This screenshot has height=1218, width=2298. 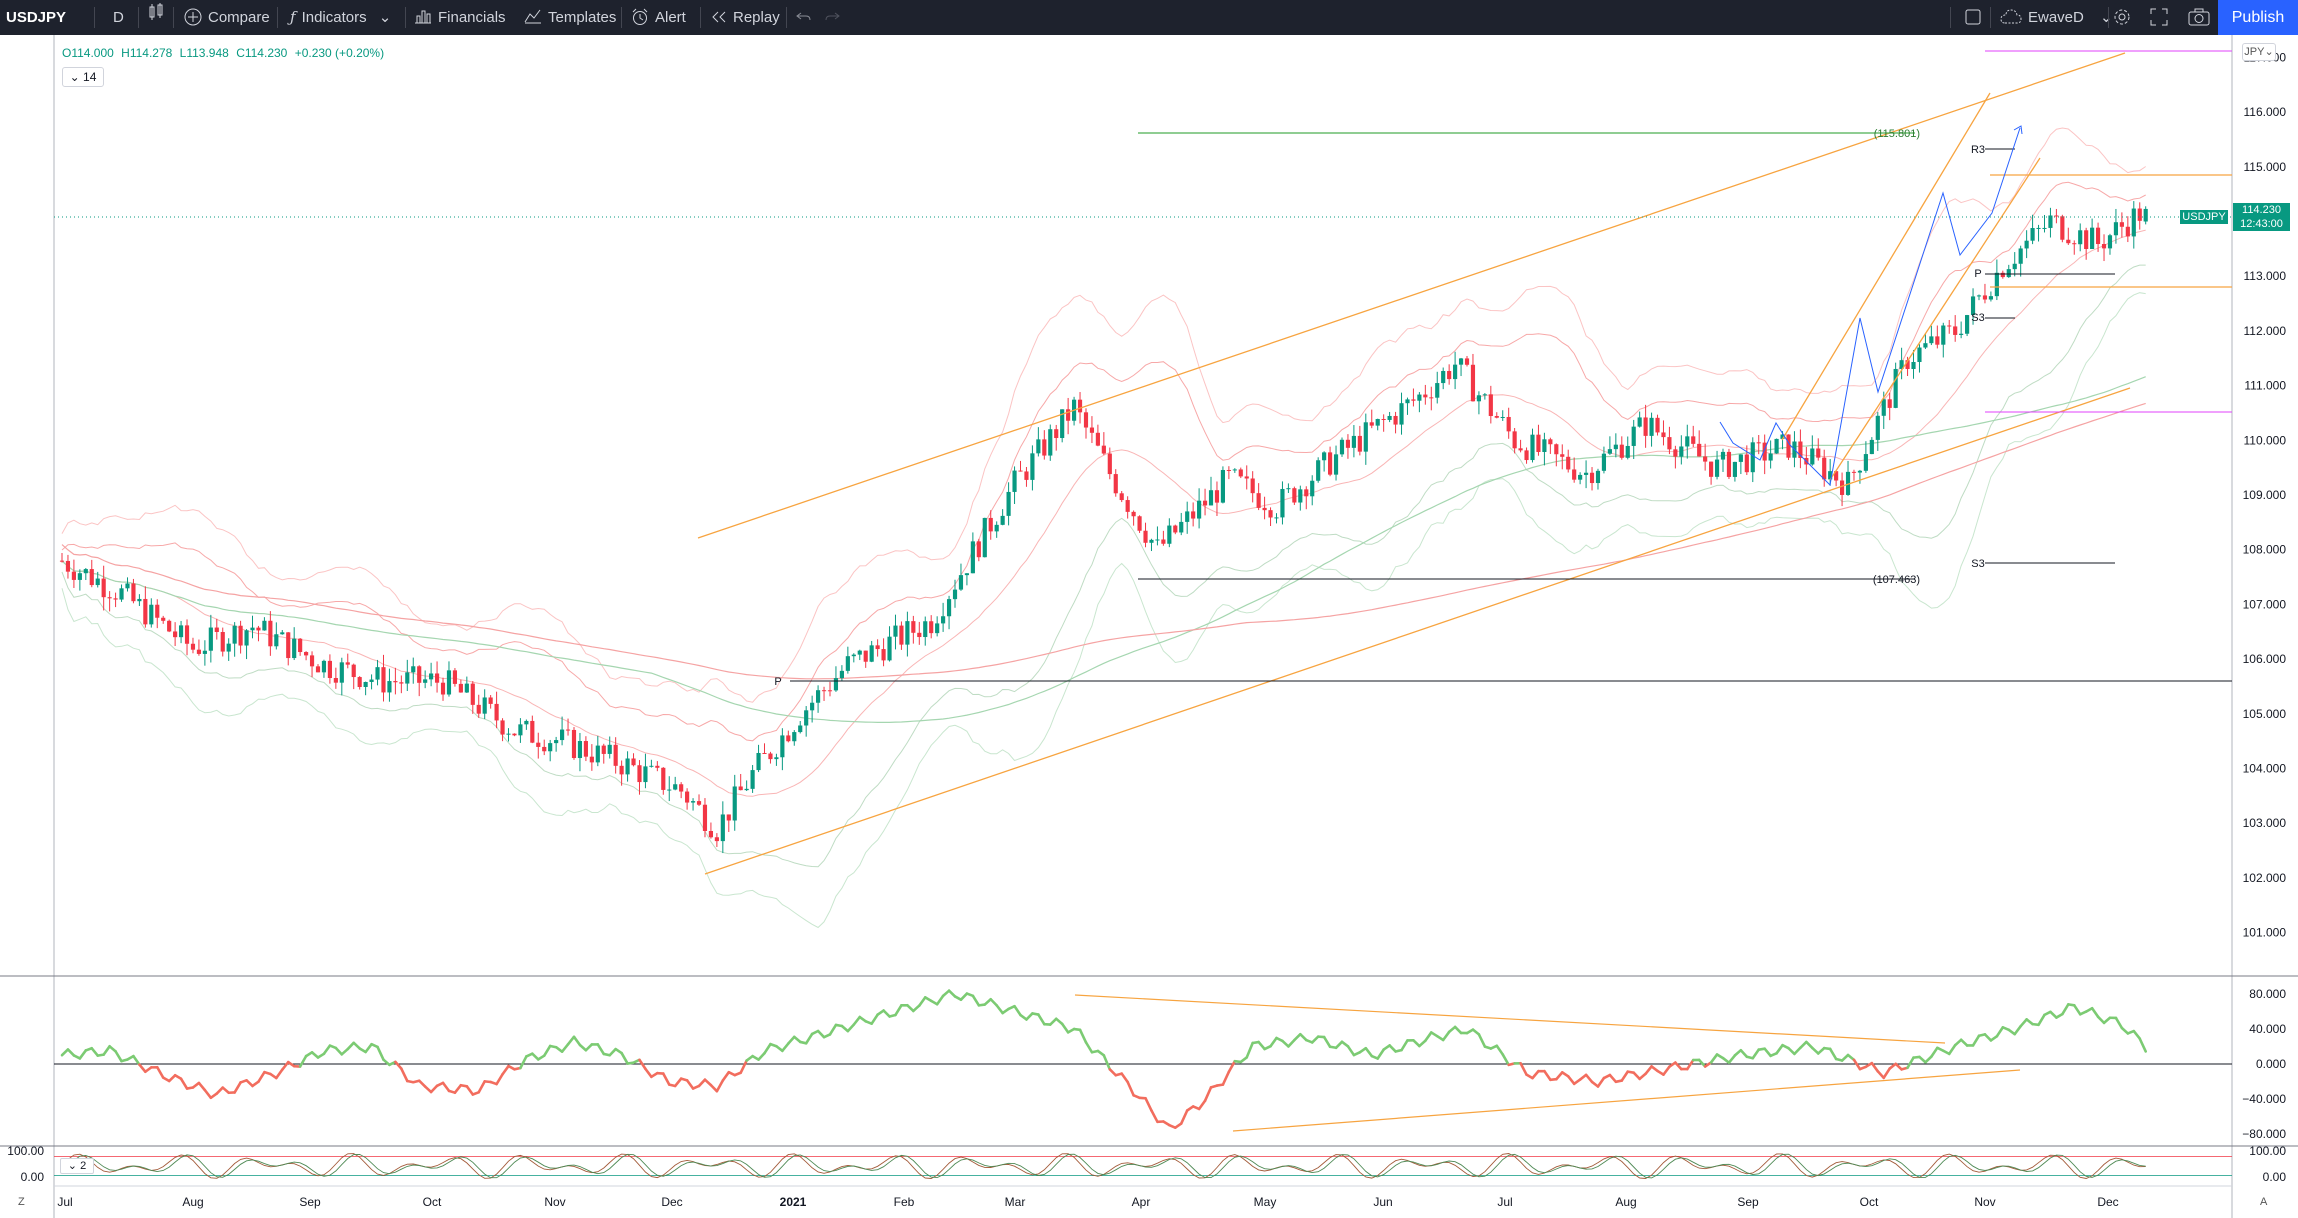 I want to click on settings-button, so click(x=2125, y=17).